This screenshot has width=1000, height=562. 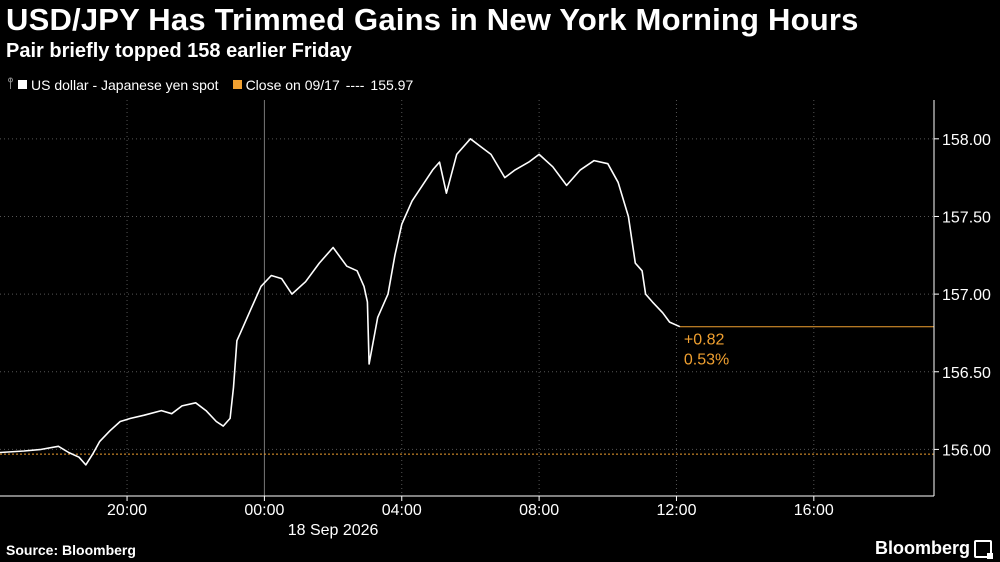 What do you see at coordinates (966, 450) in the screenshot?
I see `y-tick-label: 156.00` at bounding box center [966, 450].